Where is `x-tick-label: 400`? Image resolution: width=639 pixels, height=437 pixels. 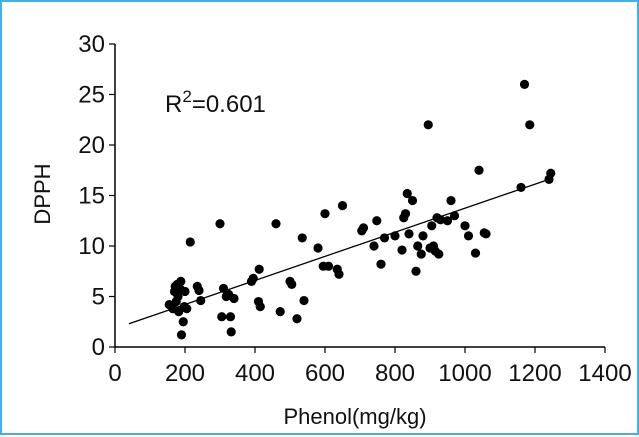 x-tick-label: 400 is located at coordinates (255, 373).